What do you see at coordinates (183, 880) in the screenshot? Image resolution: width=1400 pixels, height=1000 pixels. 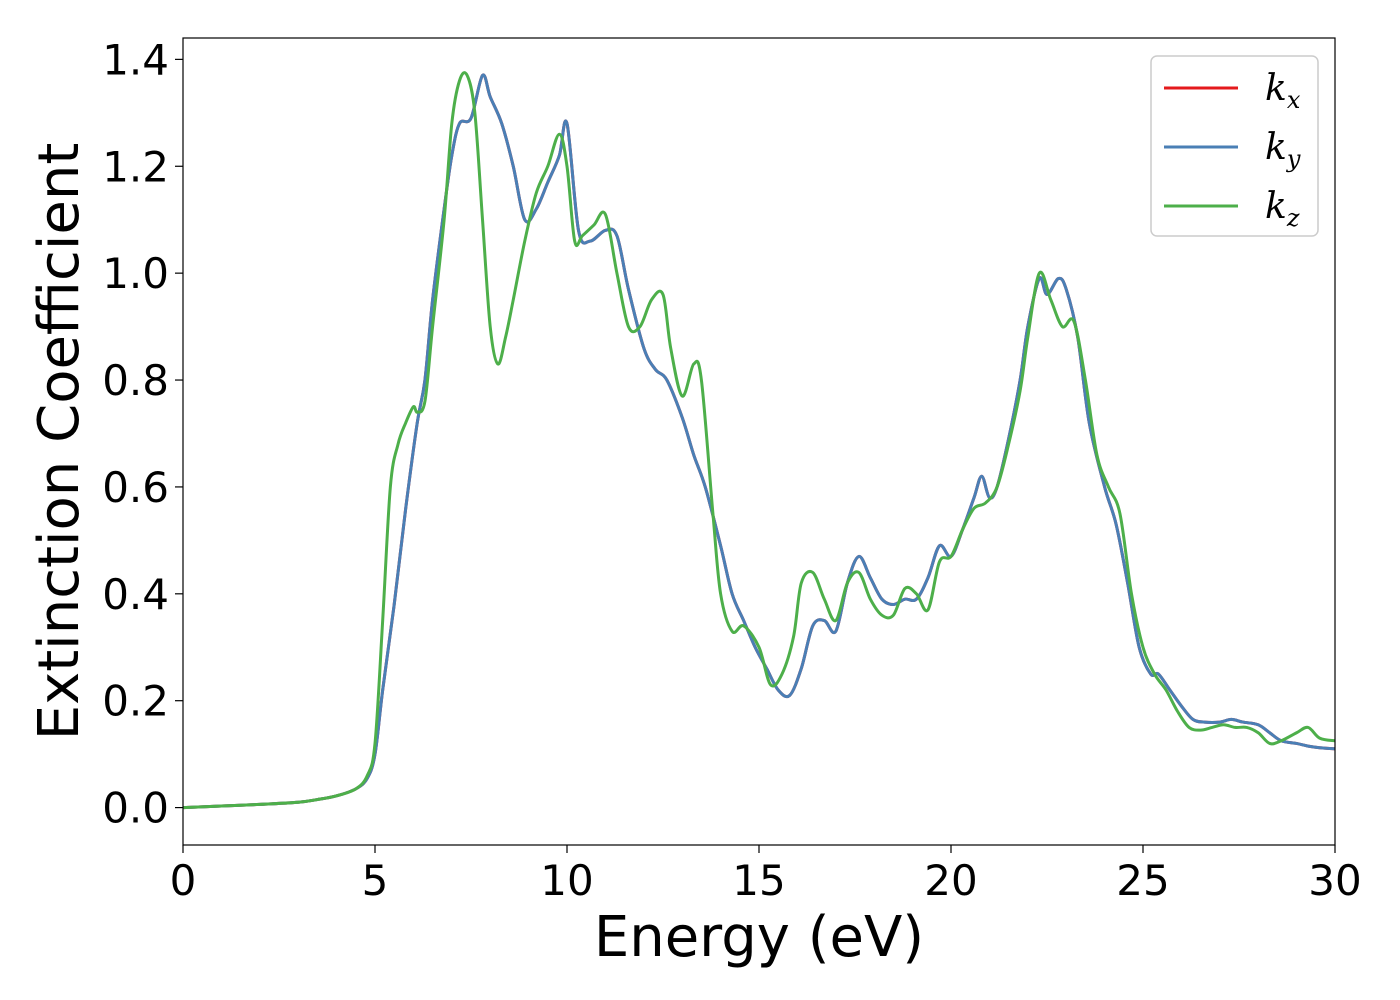 I see `x-tick-label: 0` at bounding box center [183, 880].